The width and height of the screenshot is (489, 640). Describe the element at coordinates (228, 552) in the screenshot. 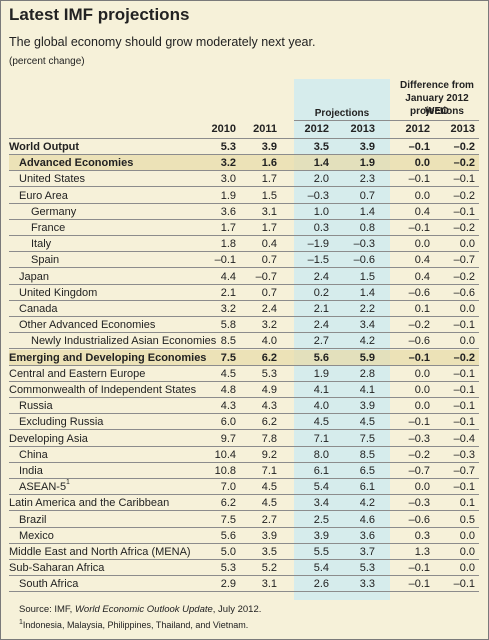

I see `cell-value: 5.0` at that location.